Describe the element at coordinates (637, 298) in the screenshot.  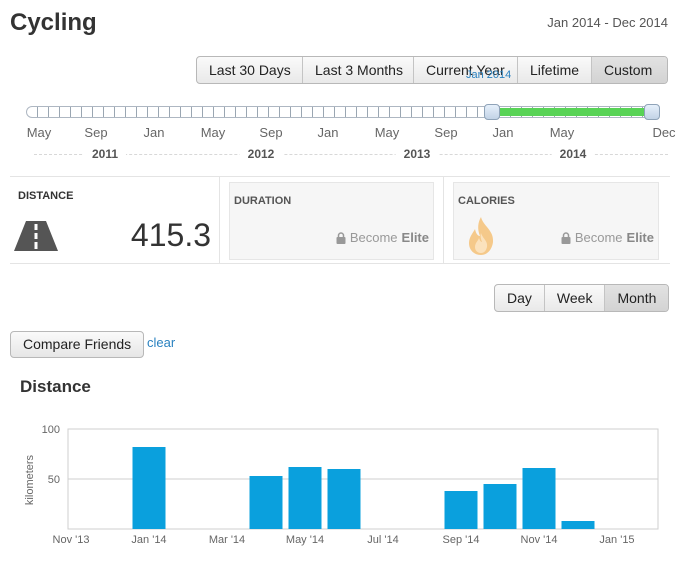
I see `tab-month: Month` at that location.